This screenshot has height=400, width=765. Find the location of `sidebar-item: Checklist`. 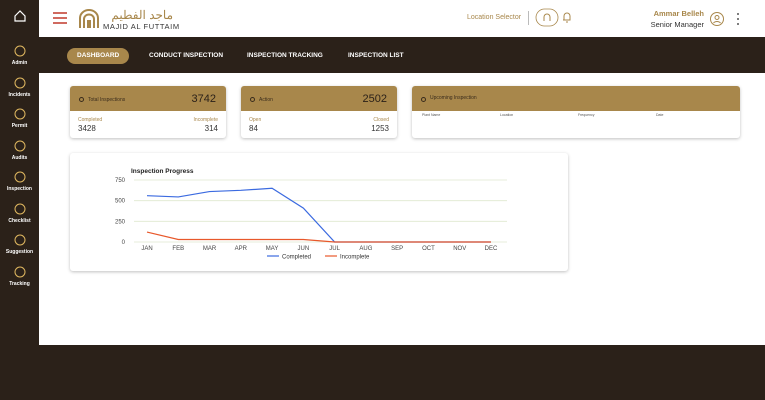

sidebar-item: Checklist is located at coordinates (19, 214).